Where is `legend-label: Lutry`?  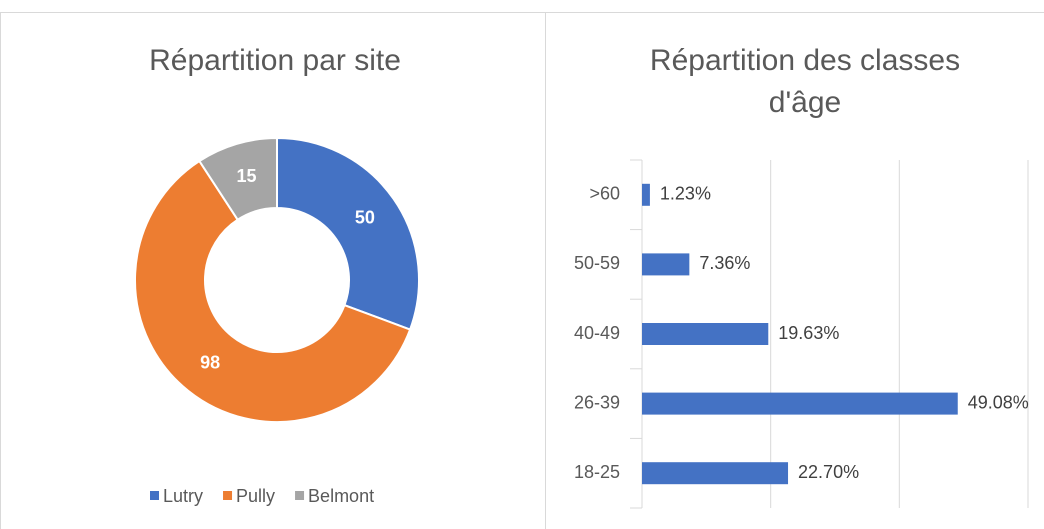 legend-label: Lutry is located at coordinates (183, 496).